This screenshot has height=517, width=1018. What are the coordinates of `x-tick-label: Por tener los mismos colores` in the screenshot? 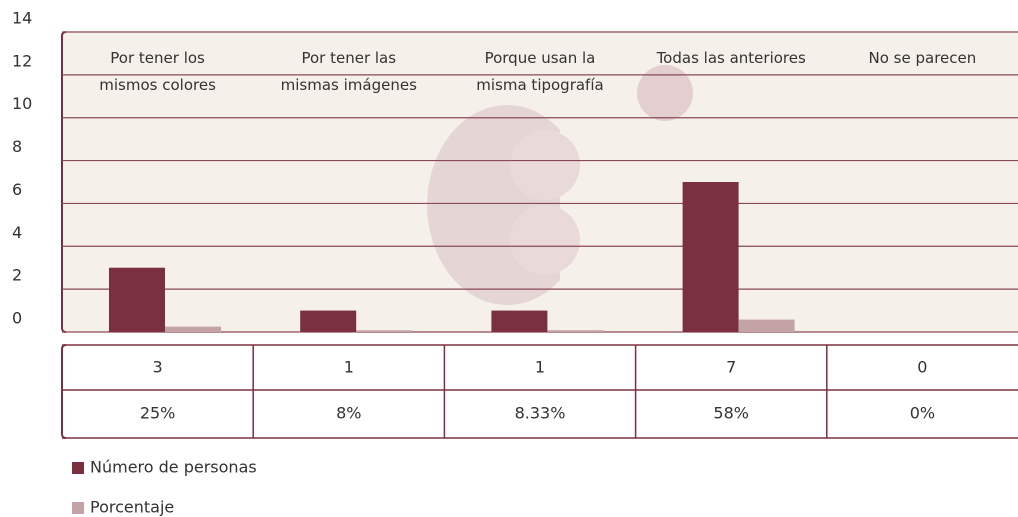 It's located at (157, 71).